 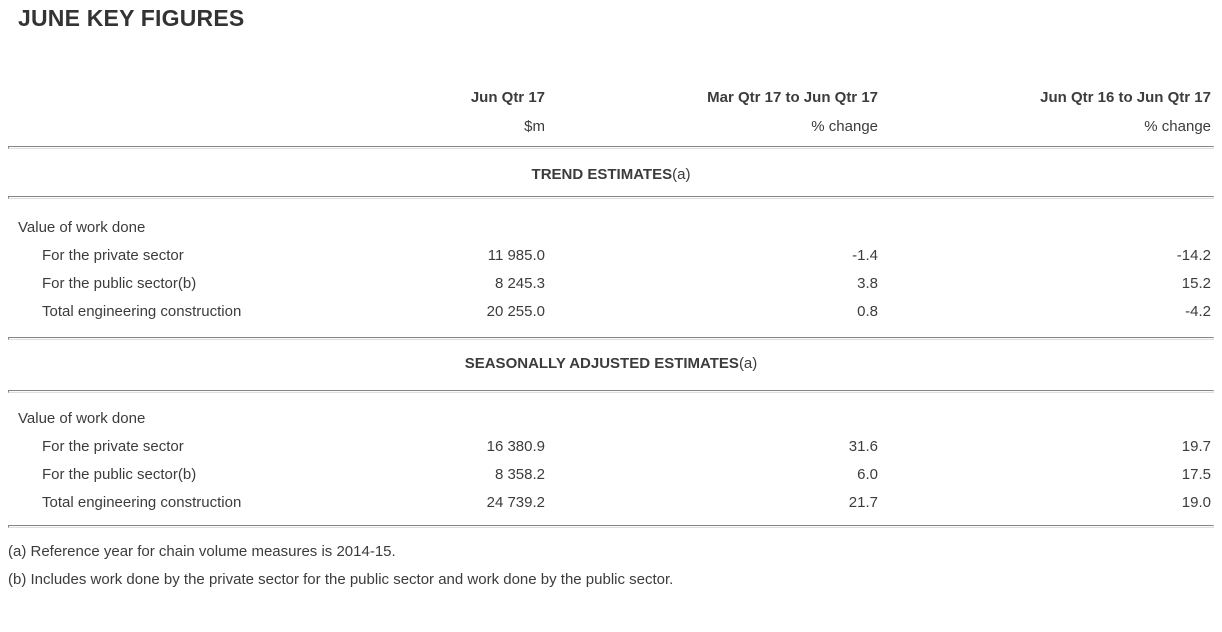 I want to click on unit-header-dollars-m: $m, so click(x=534, y=126).